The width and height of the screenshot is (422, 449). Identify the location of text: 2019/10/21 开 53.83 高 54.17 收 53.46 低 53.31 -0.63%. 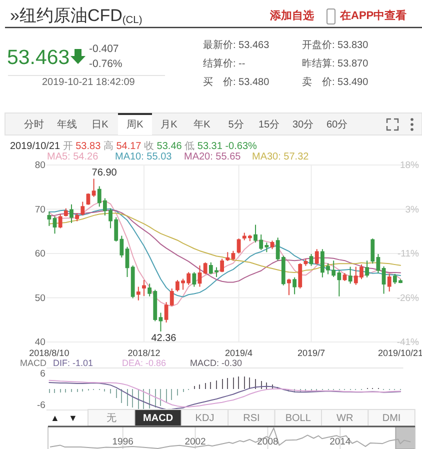
(133, 146).